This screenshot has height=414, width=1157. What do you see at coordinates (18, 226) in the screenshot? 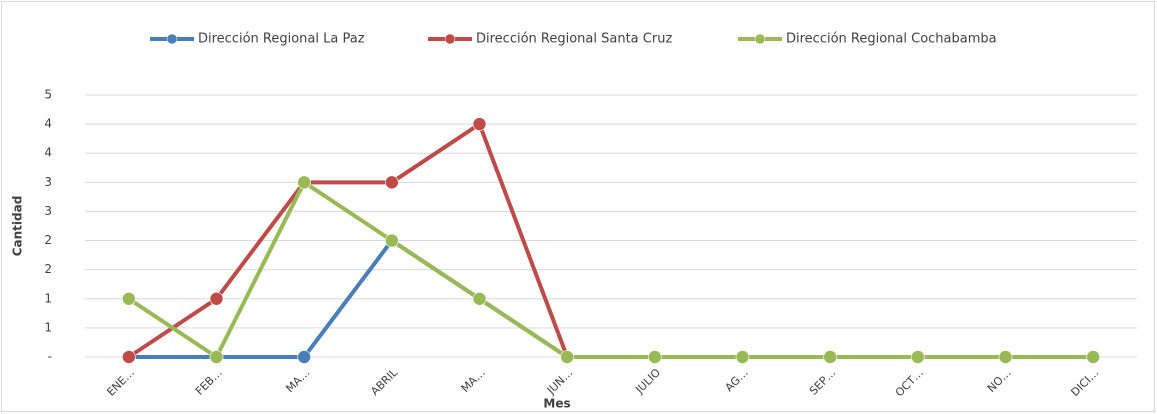
I see `y-axis-label: Cantidad` at bounding box center [18, 226].